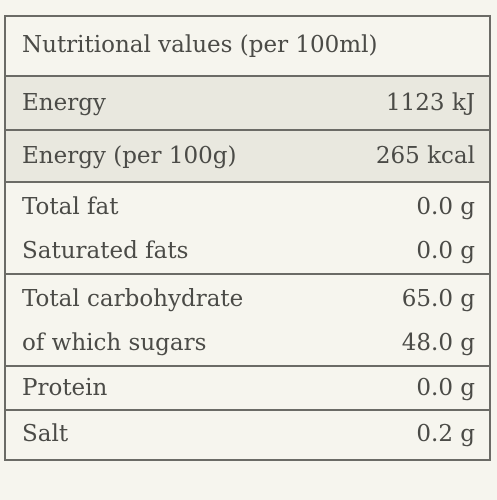  Describe the element at coordinates (70, 207) in the screenshot. I see `total-fat-label: Total fat` at that location.